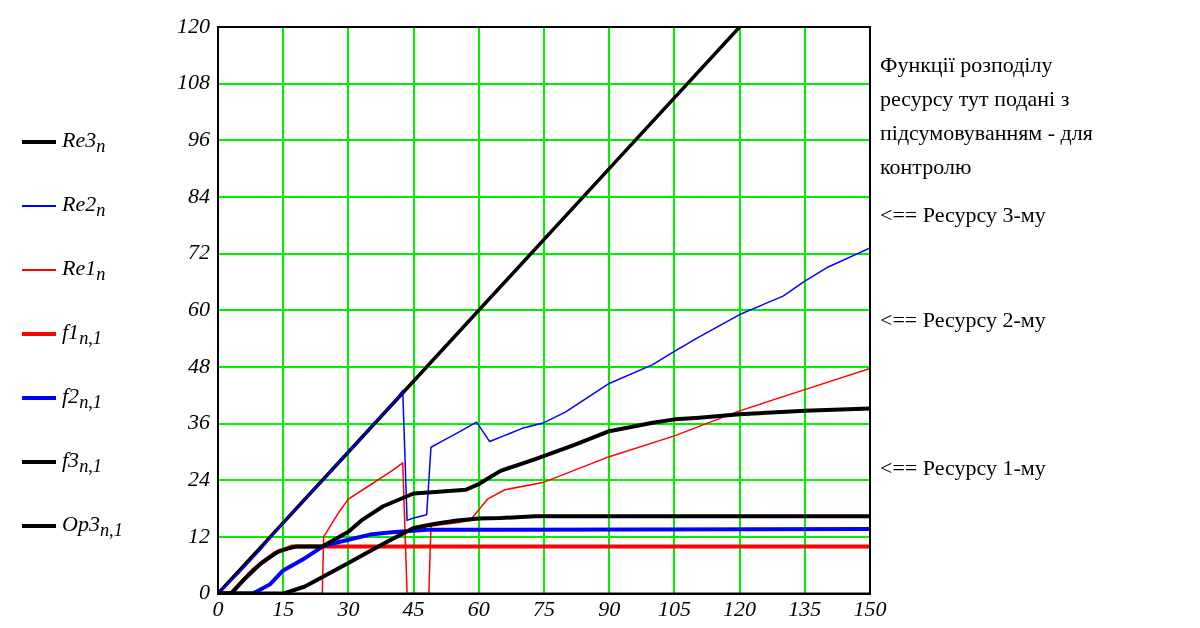 The image size is (1200, 628). What do you see at coordinates (92, 526) in the screenshot?
I see `legend-label: Op3$_{n,1}$` at bounding box center [92, 526].